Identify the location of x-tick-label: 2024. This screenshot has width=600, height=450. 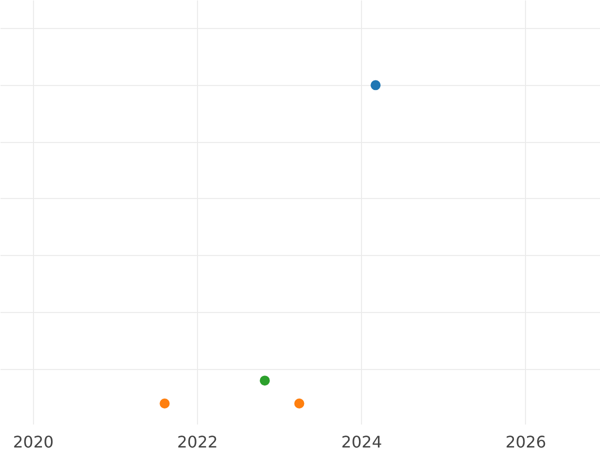
(361, 441).